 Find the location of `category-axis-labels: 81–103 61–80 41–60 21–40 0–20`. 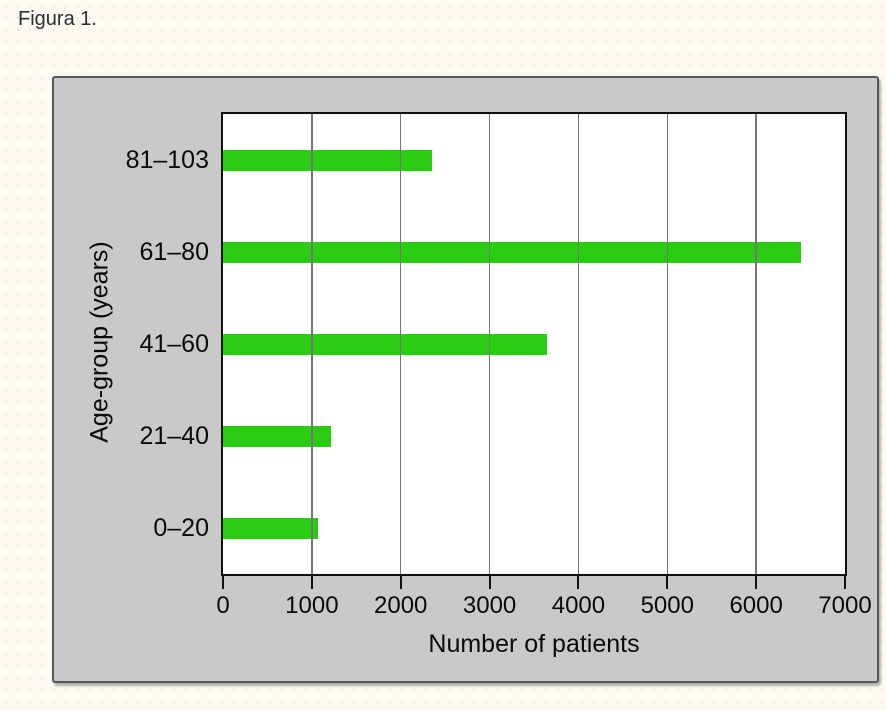

category-axis-labels: 81–103 61–80 41–60 21–40 0–20 is located at coordinates (131, 344).